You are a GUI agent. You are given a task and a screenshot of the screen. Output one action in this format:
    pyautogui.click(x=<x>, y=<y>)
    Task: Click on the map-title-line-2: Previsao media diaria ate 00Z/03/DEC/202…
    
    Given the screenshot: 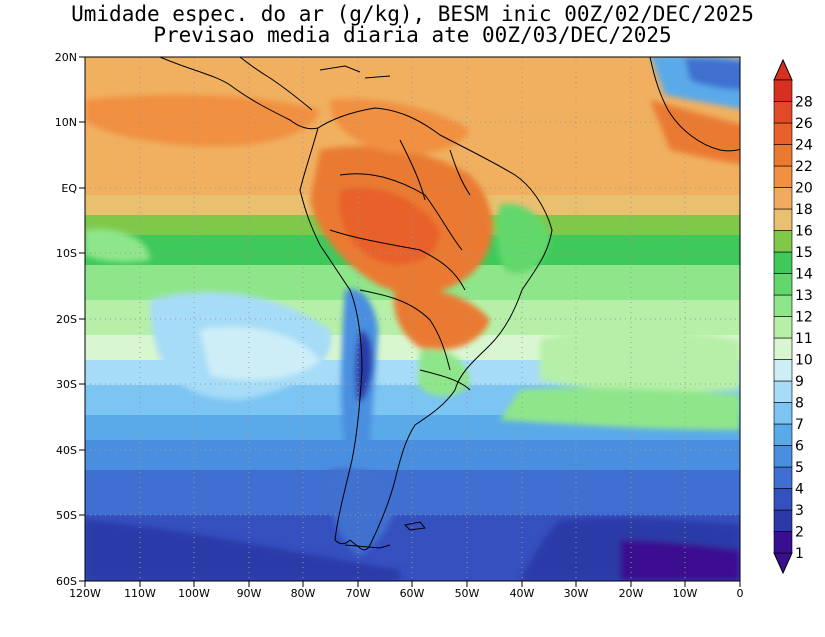 What is the action you would take?
    pyautogui.click(x=412, y=35)
    